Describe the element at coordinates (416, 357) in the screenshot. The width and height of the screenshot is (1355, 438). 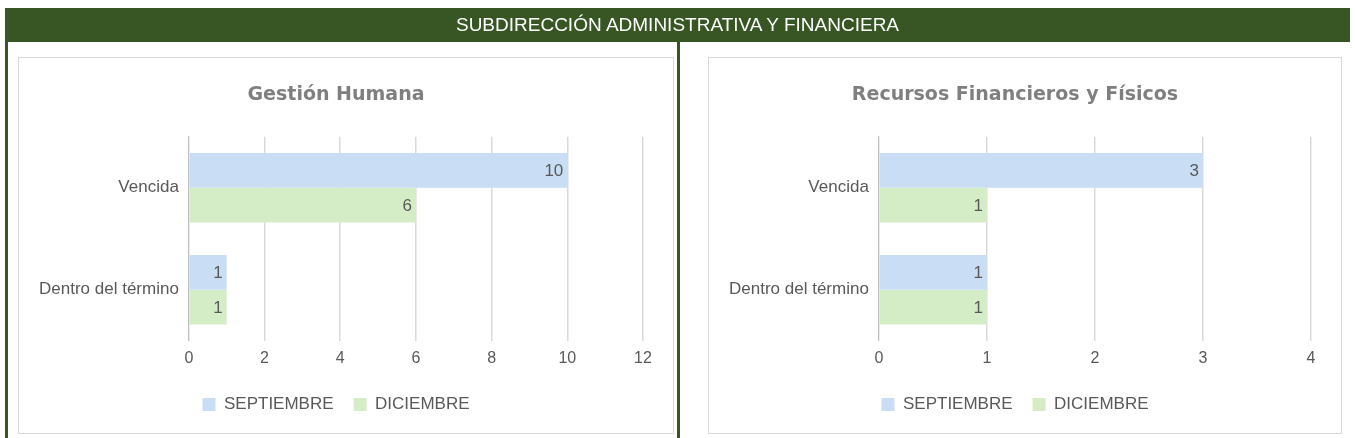
I see `x-tick-label: 6` at that location.